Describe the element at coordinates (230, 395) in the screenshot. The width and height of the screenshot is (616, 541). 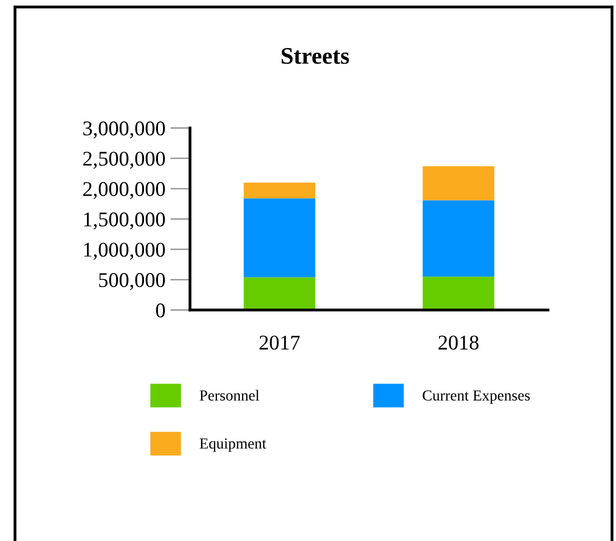
I see `legend-label: Personnel` at that location.